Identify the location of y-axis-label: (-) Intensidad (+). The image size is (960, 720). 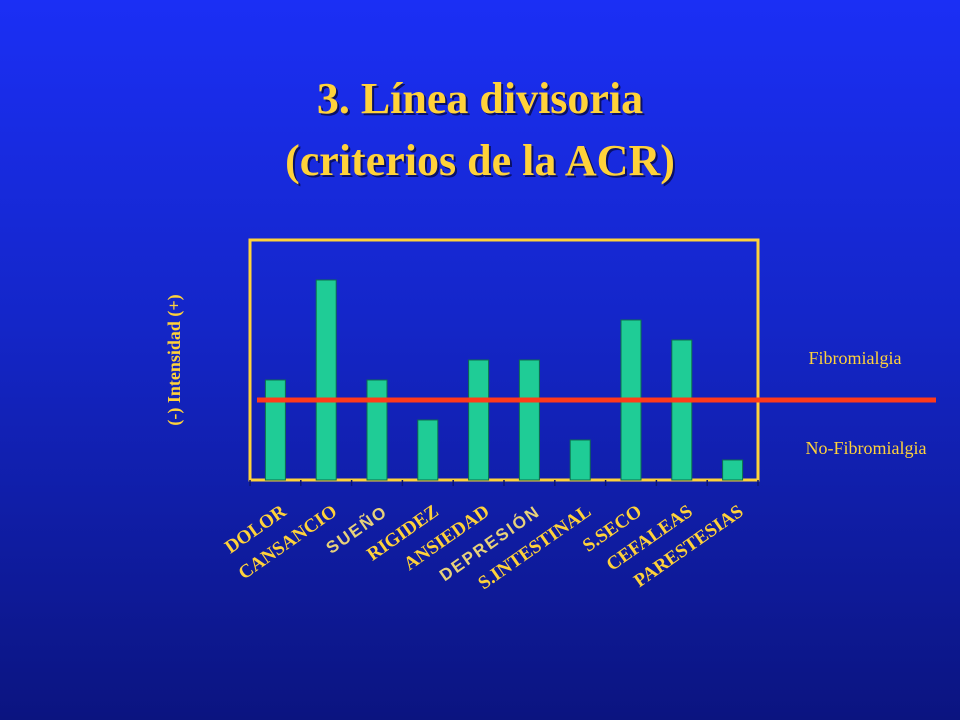
(174, 359).